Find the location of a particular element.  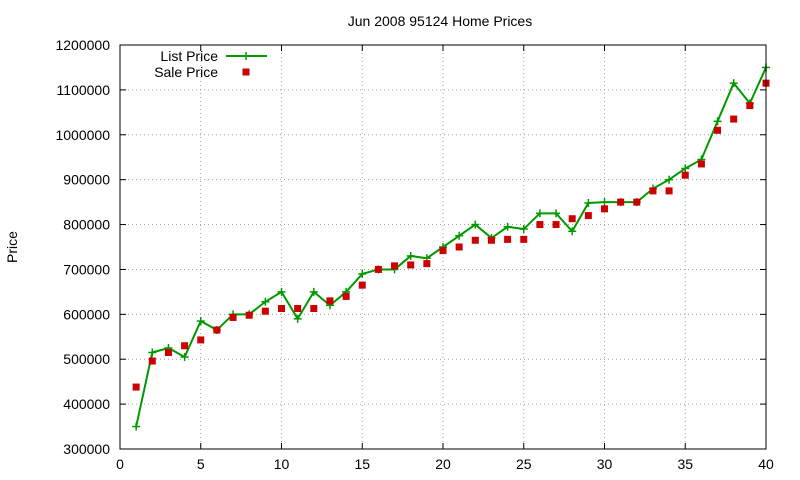

y-tick-label: 1200000 is located at coordinates (82, 45).